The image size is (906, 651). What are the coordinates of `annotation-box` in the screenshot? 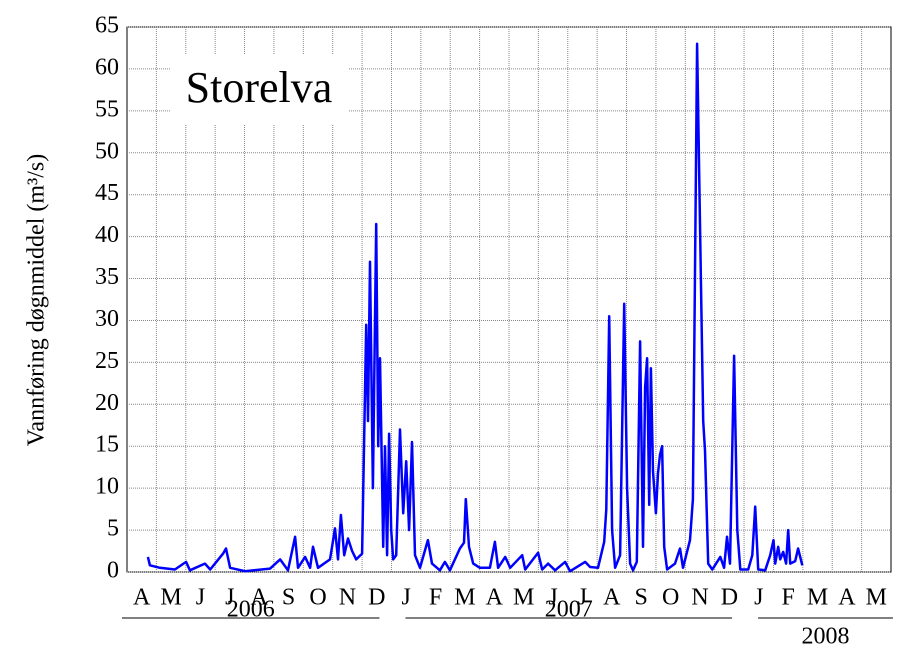 It's located at (259, 90).